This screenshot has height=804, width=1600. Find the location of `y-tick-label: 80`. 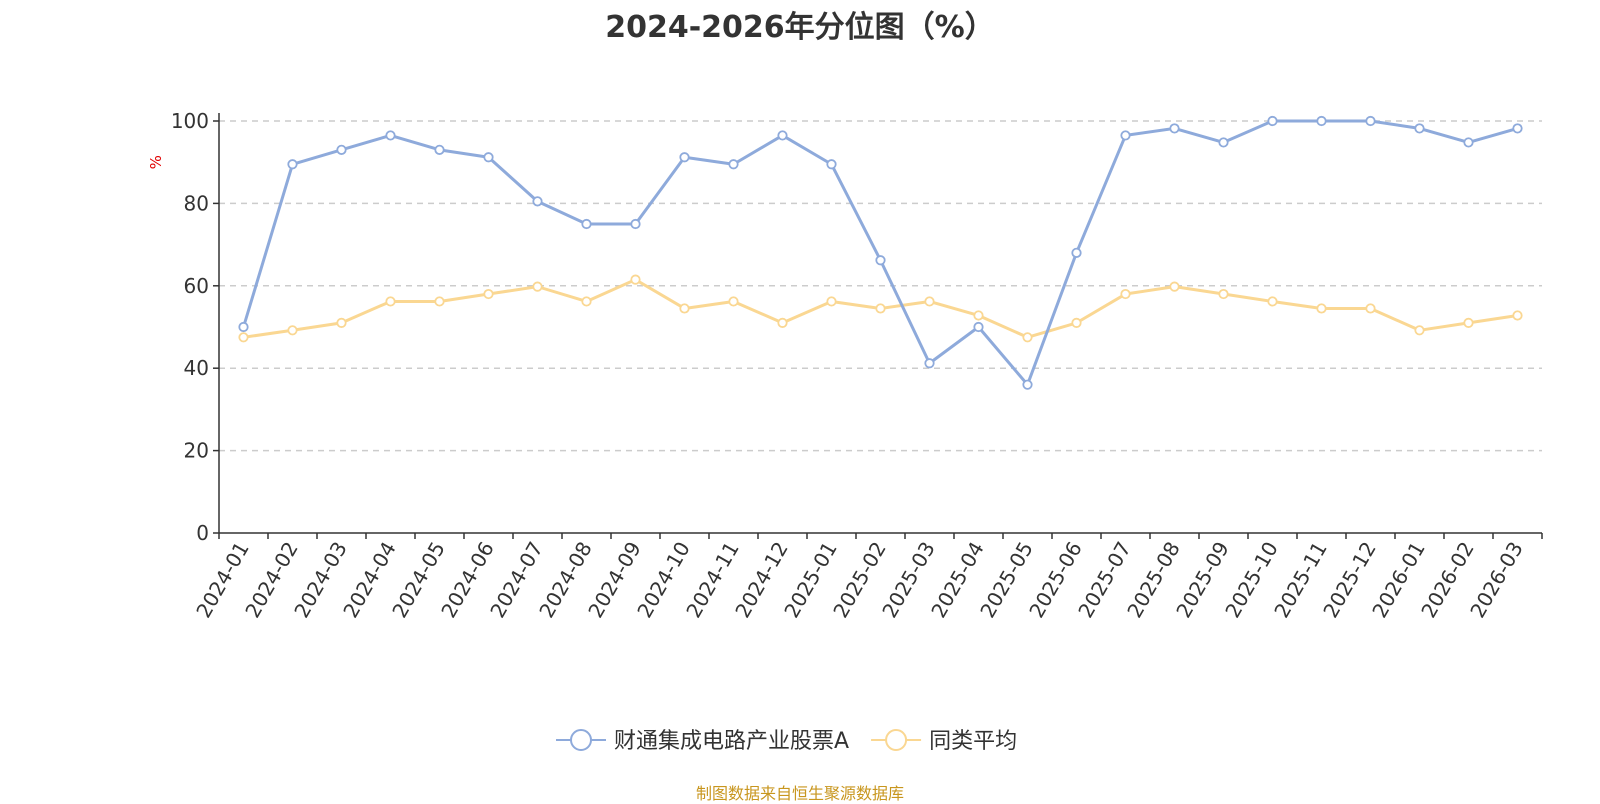

y-tick-label: 80 is located at coordinates (196, 203).